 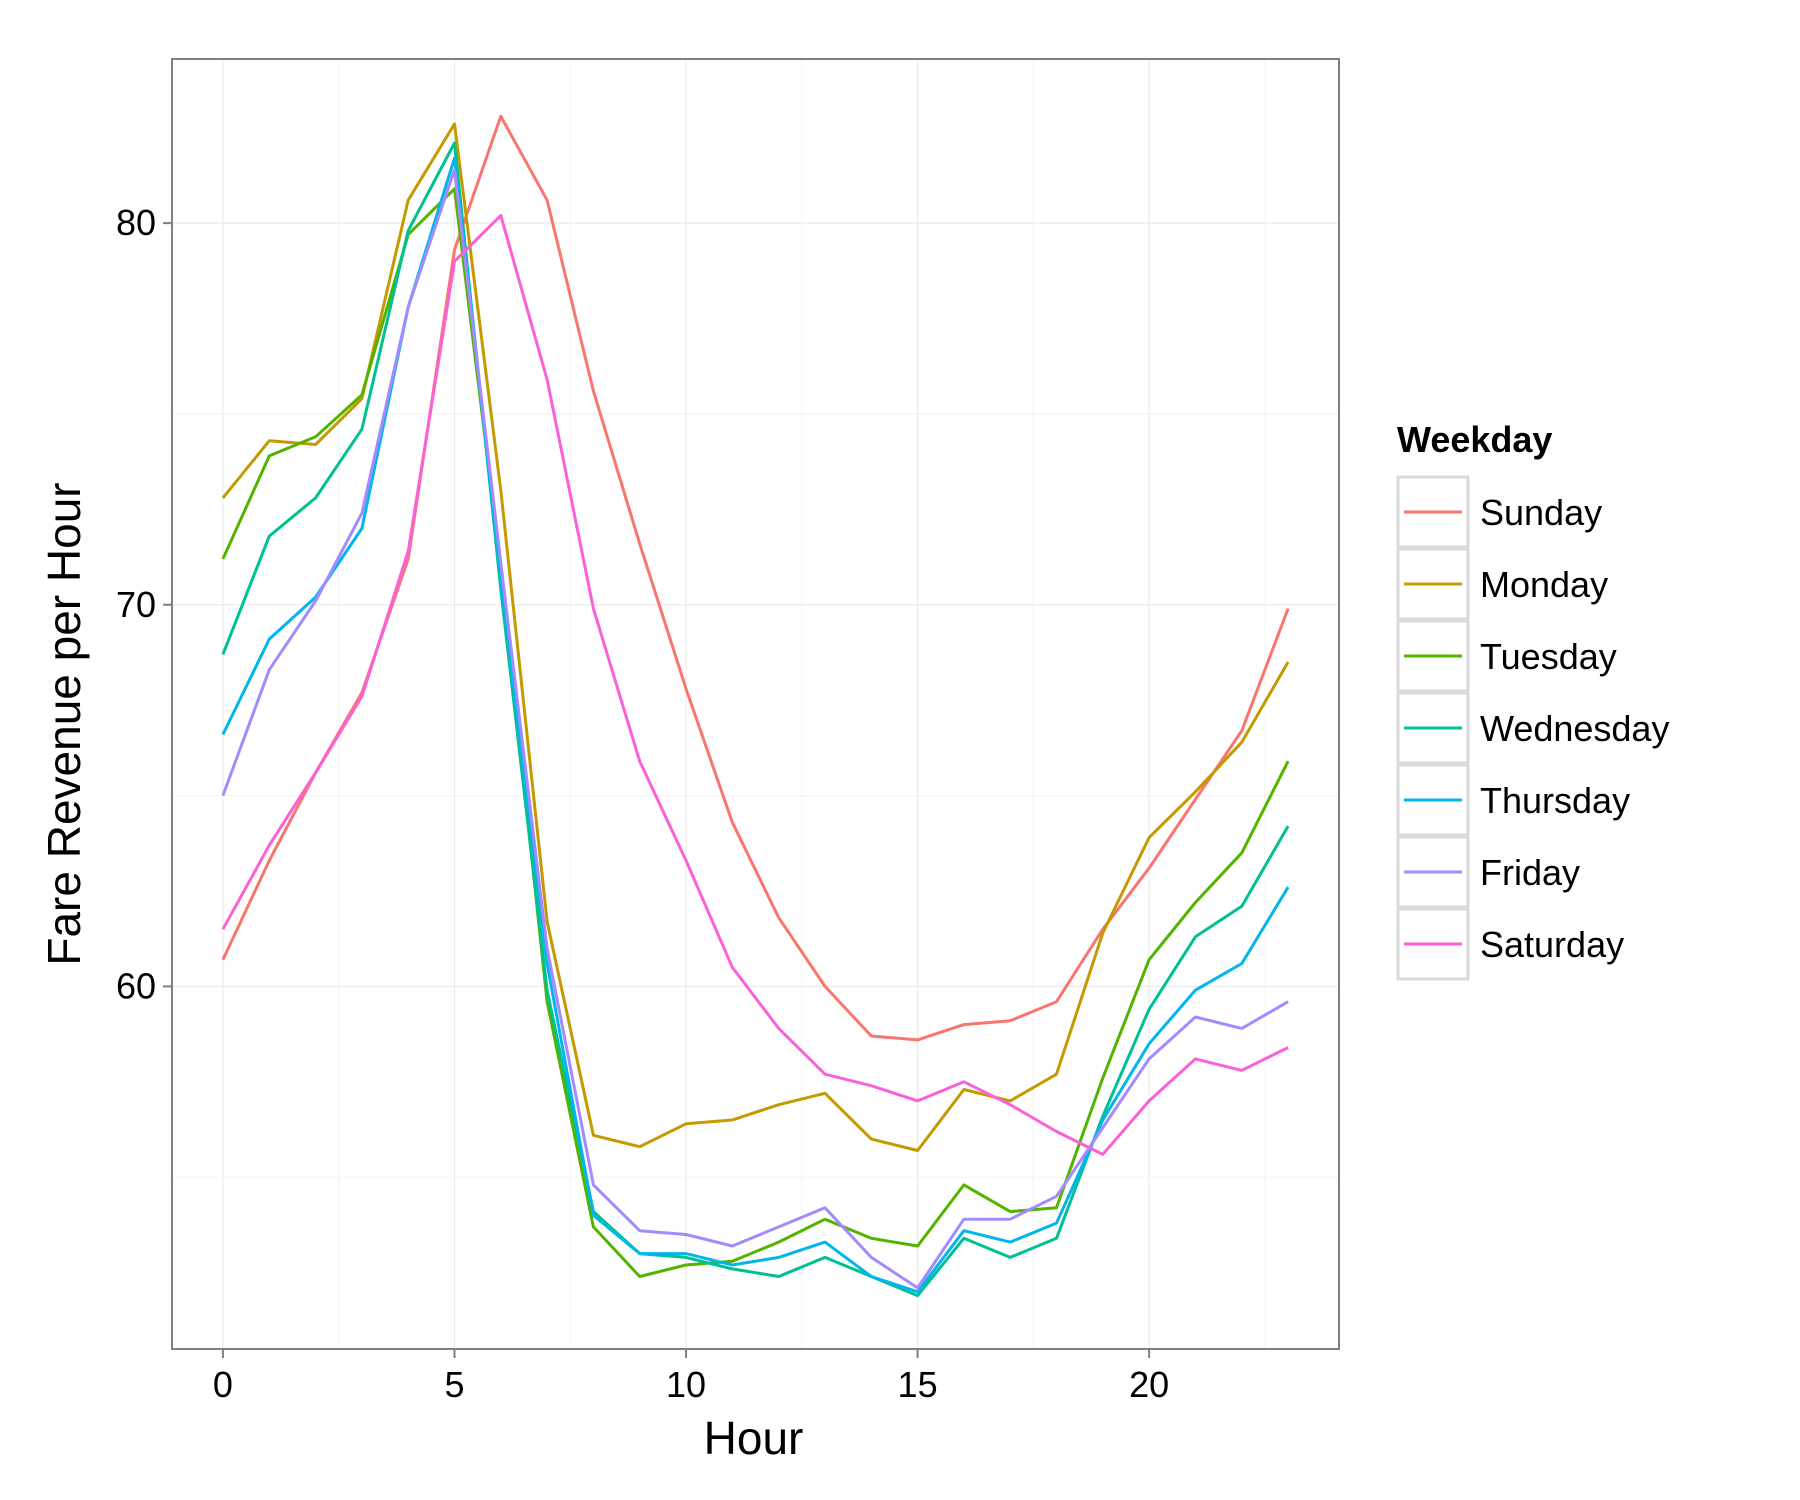 I want to click on legend-label: Saturday, so click(x=1552, y=944).